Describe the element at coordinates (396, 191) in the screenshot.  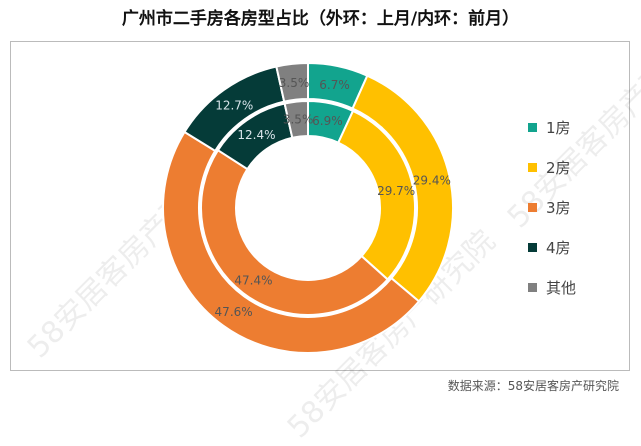
I see `inner-data-label: 29.7%` at that location.